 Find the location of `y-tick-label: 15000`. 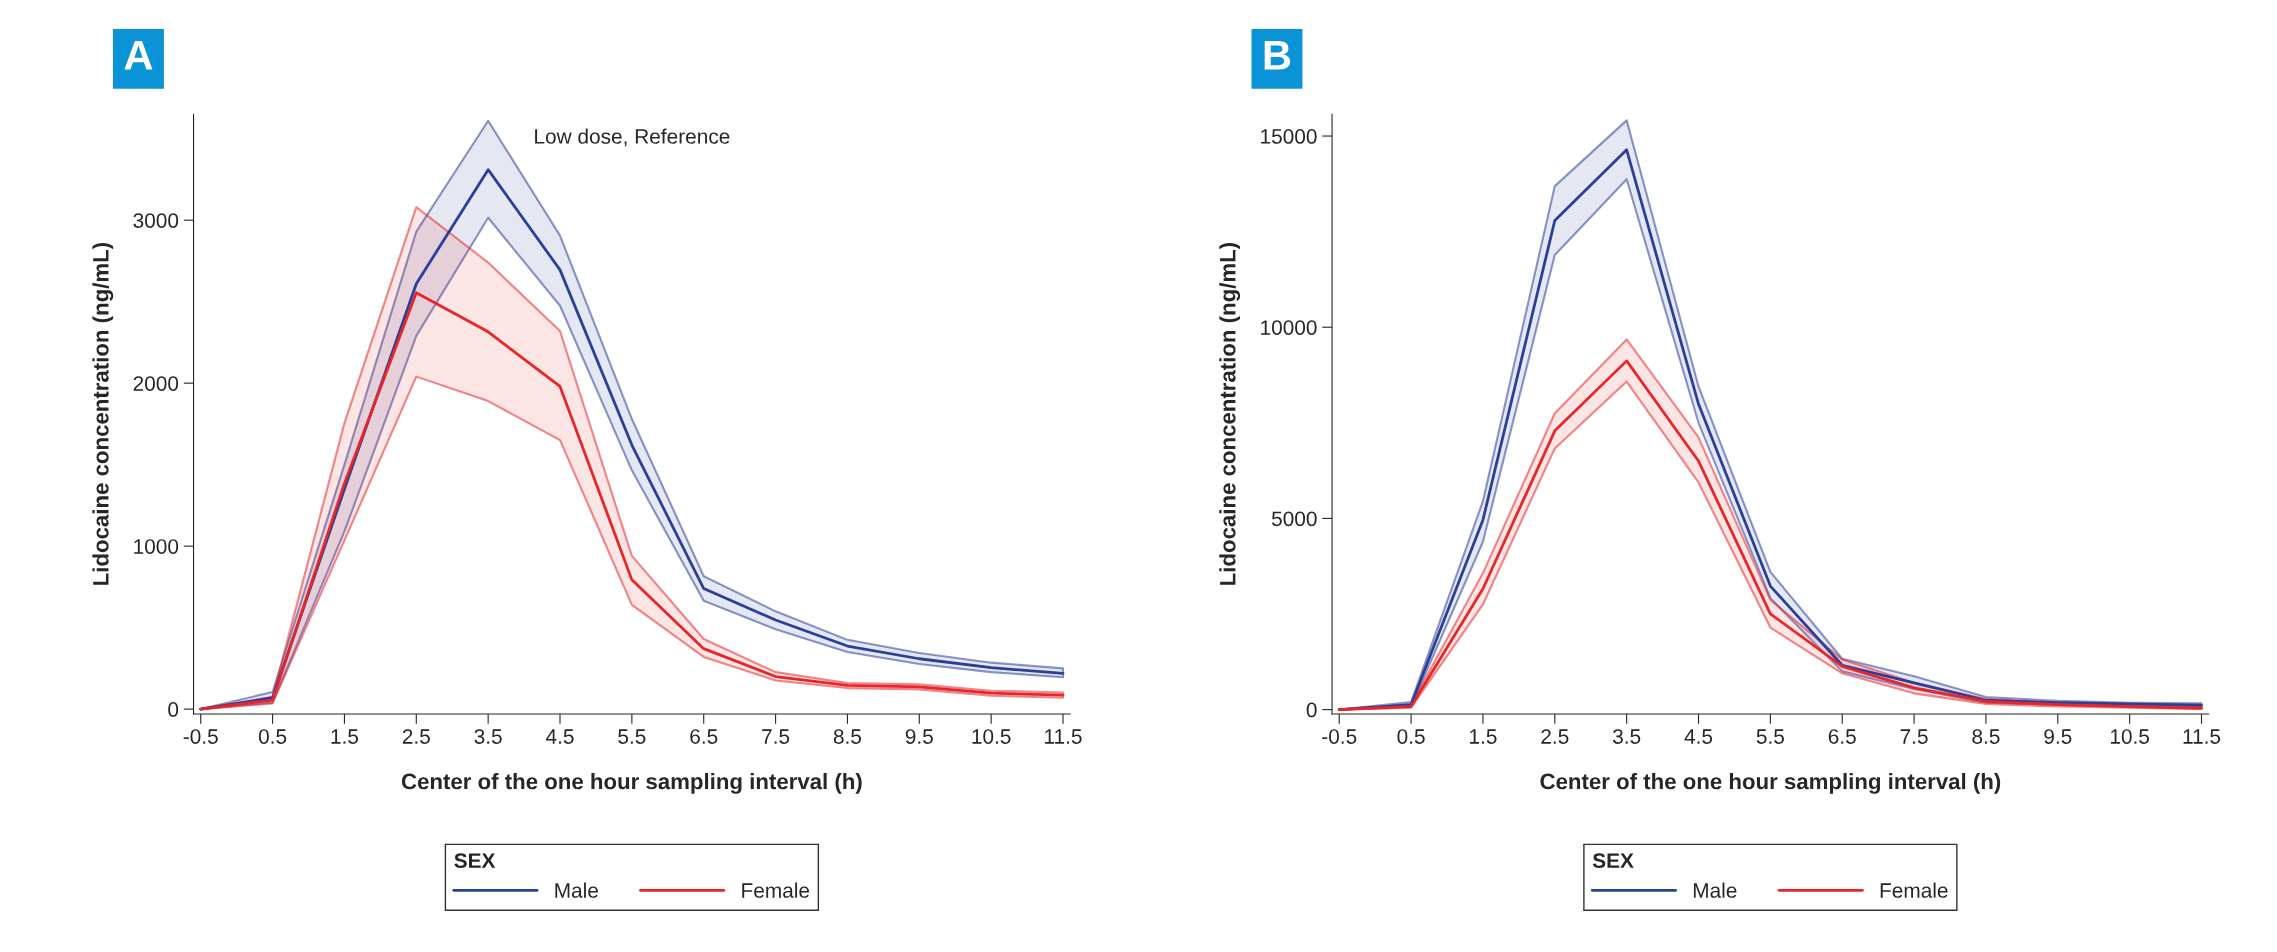

y-tick-label: 15000 is located at coordinates (1289, 136).